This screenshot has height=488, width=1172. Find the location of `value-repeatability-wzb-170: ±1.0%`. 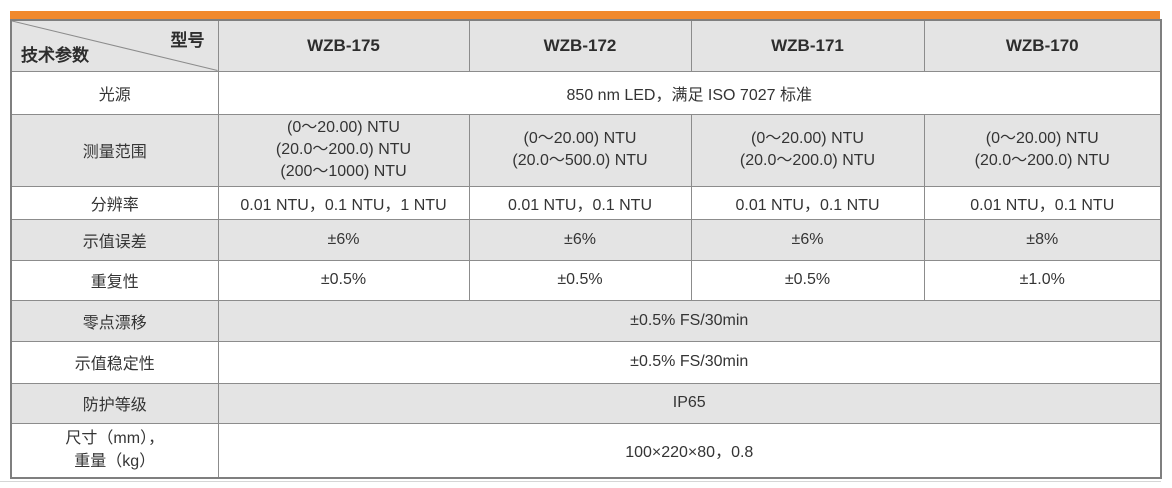

value-repeatability-wzb-170: ±1.0% is located at coordinates (1042, 280).